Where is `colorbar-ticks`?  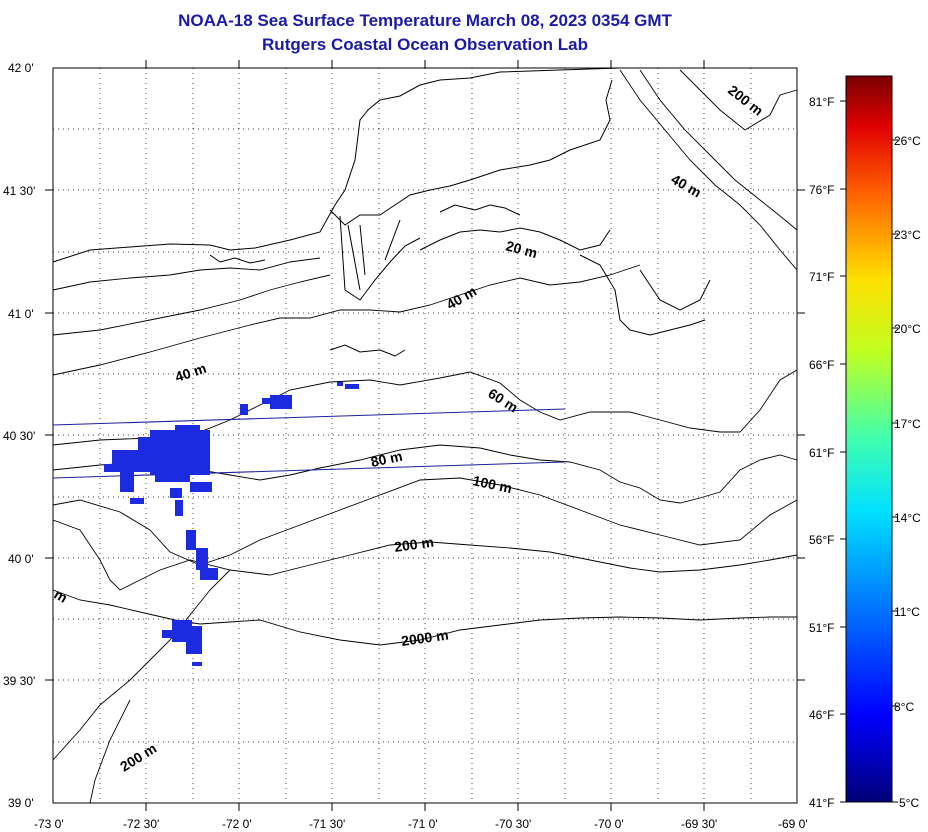 colorbar-ticks is located at coordinates (869, 451).